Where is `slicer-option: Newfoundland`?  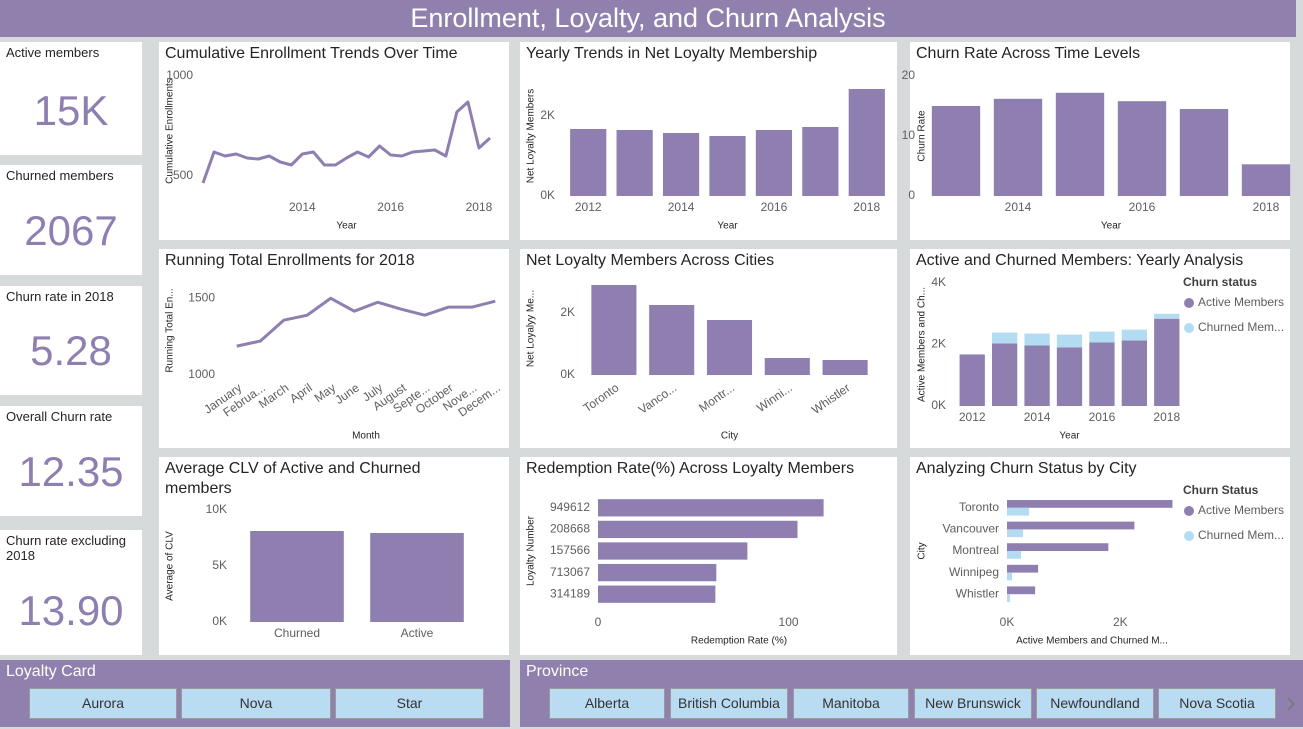
slicer-option: Newfoundland is located at coordinates (1095, 703).